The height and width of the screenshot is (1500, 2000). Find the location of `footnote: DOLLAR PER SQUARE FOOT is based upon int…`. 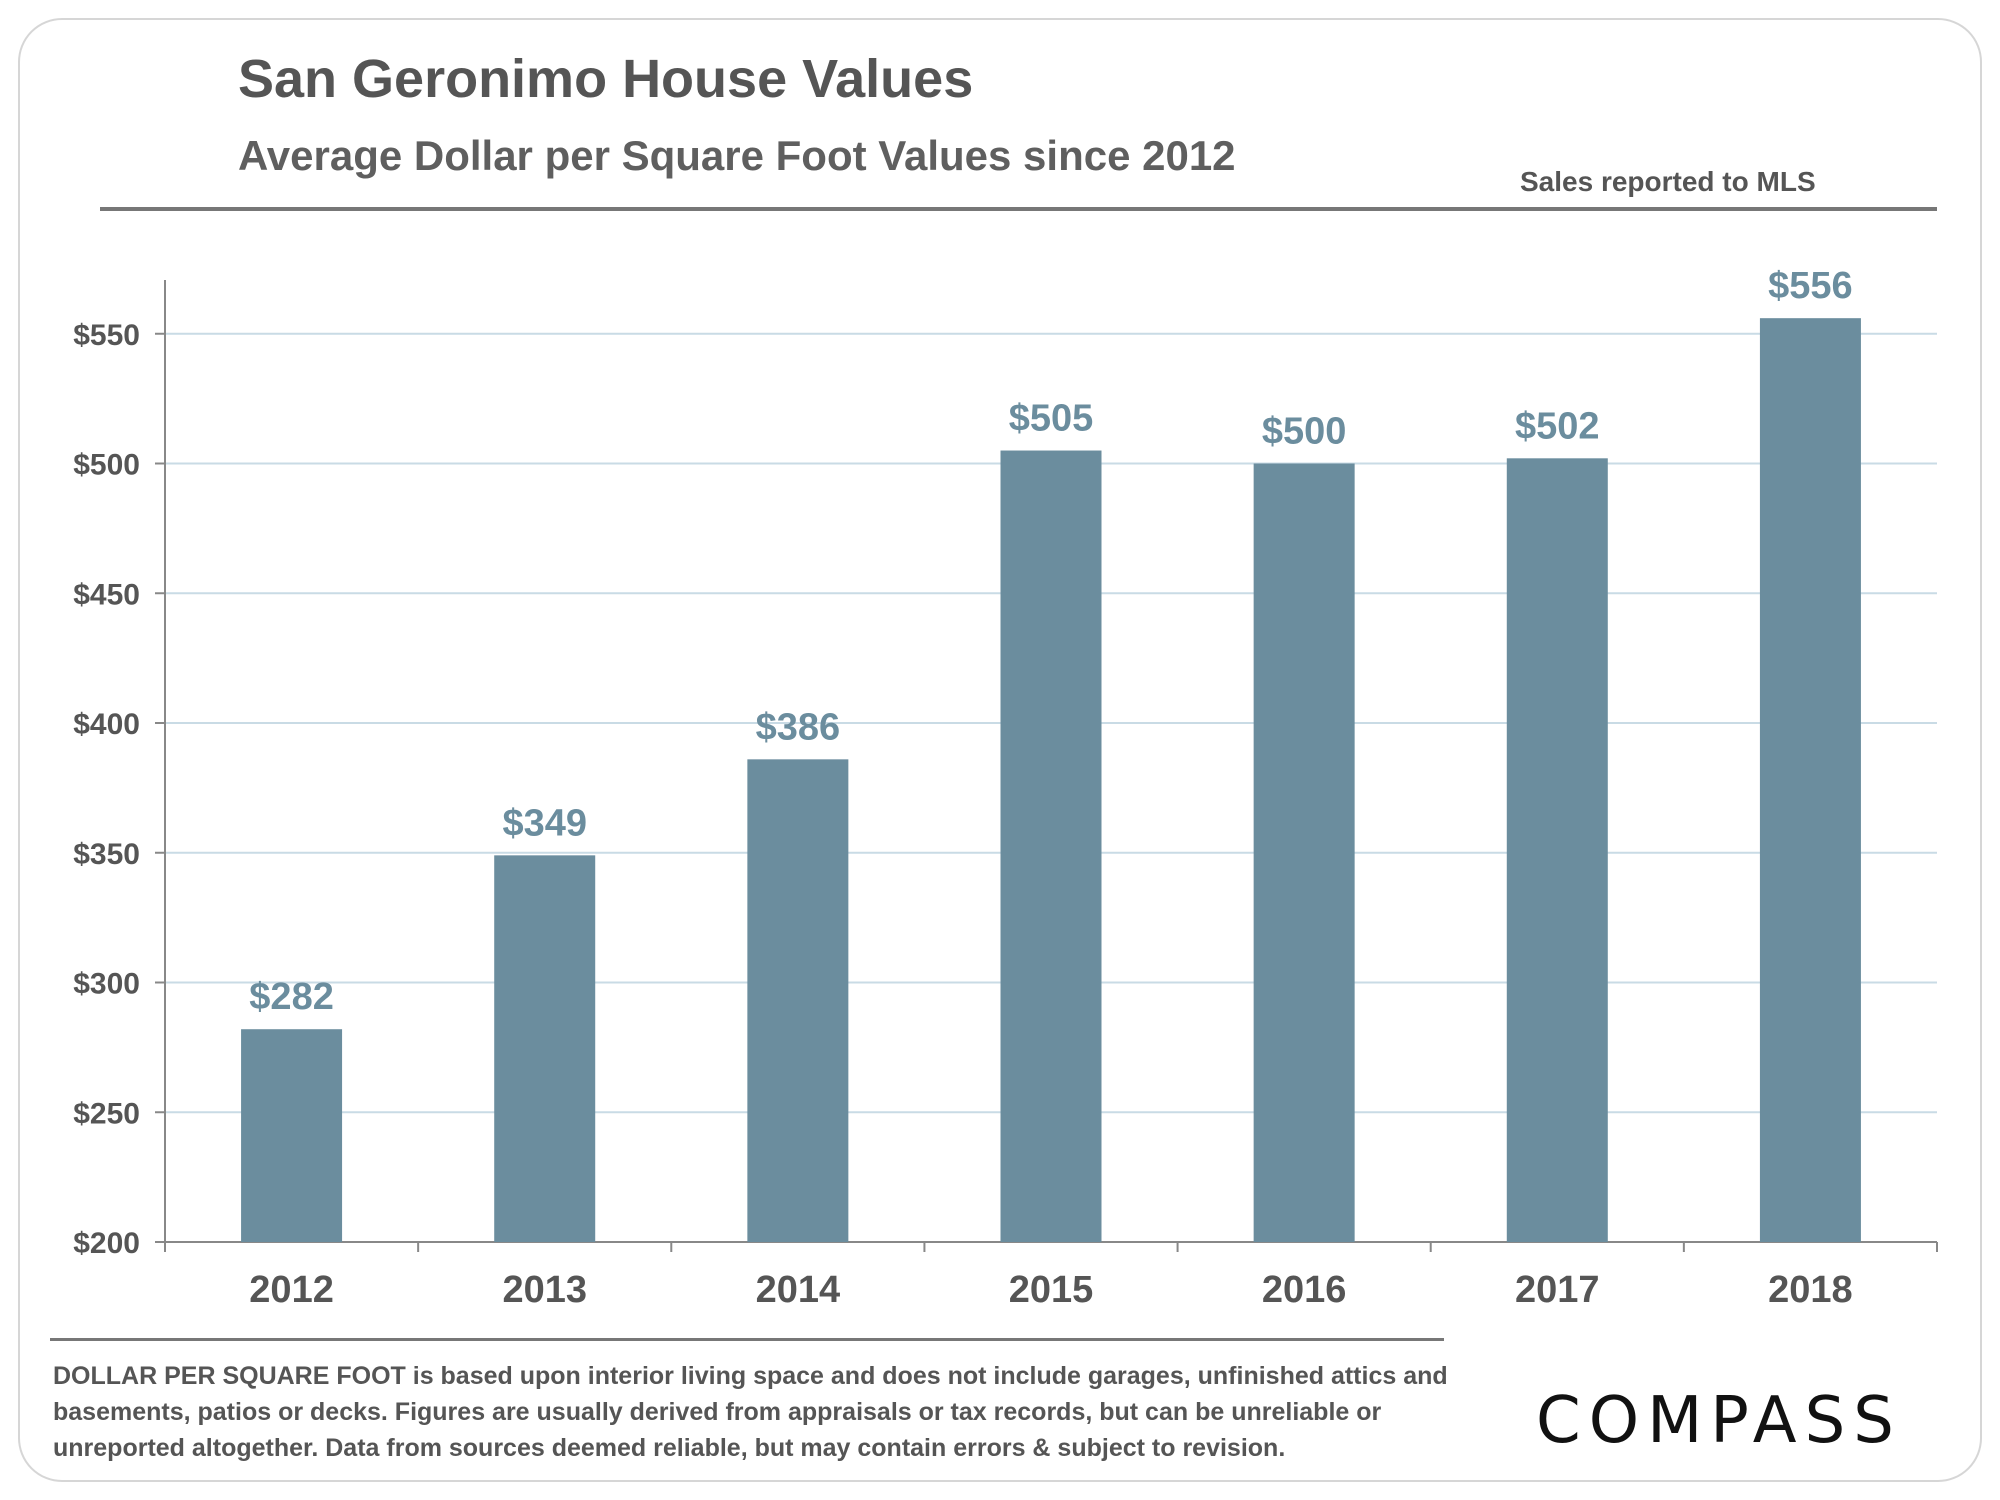

footnote: DOLLAR PER SQUARE FOOT is based upon int… is located at coordinates (753, 1412).